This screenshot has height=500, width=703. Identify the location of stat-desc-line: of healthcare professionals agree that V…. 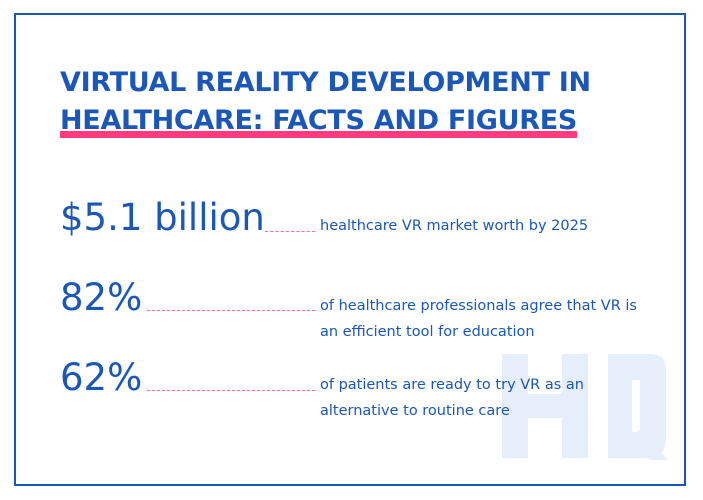
(478, 306).